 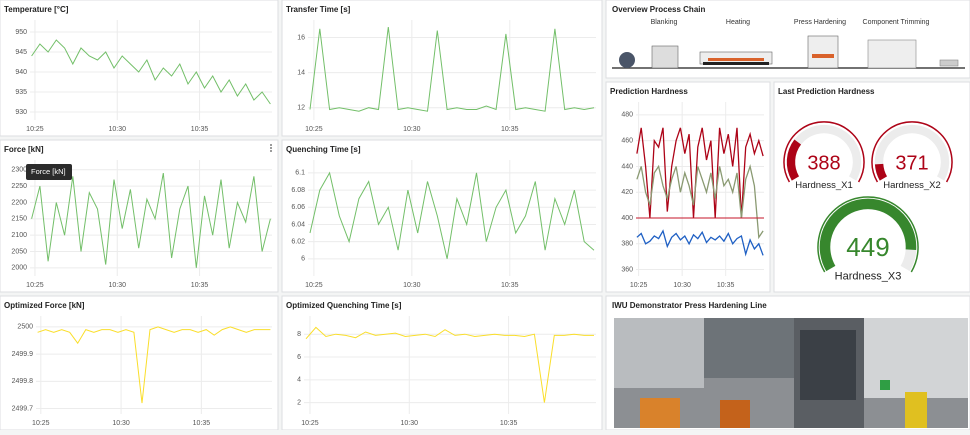 What do you see at coordinates (791, 373) in the screenshot?
I see `photo` at bounding box center [791, 373].